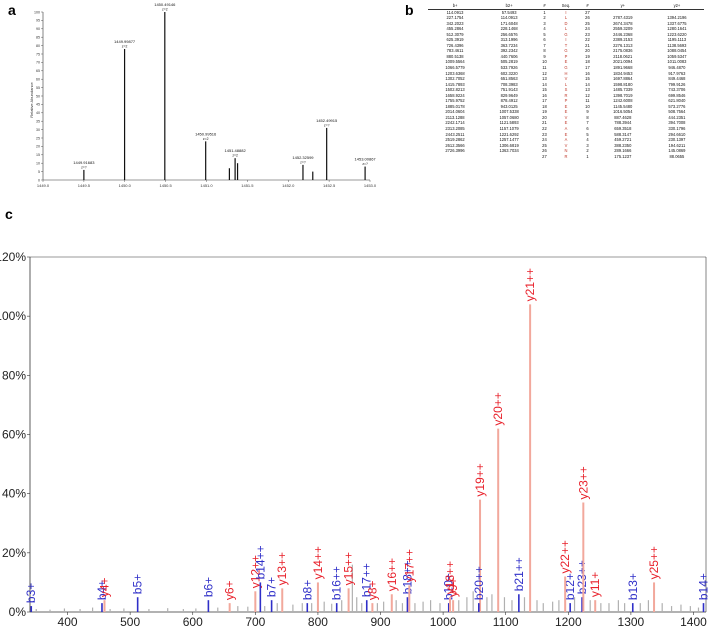 The image size is (708, 628). What do you see at coordinates (566, 134) in the screenshot?
I see `fragment-table-cell: E` at bounding box center [566, 134].